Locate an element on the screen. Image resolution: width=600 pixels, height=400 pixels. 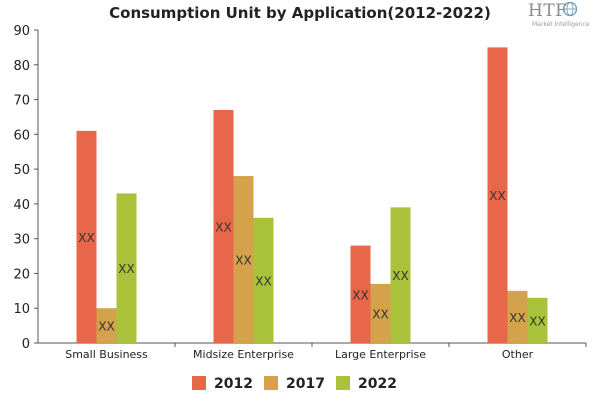
globe-icon is located at coordinates (570, 9).